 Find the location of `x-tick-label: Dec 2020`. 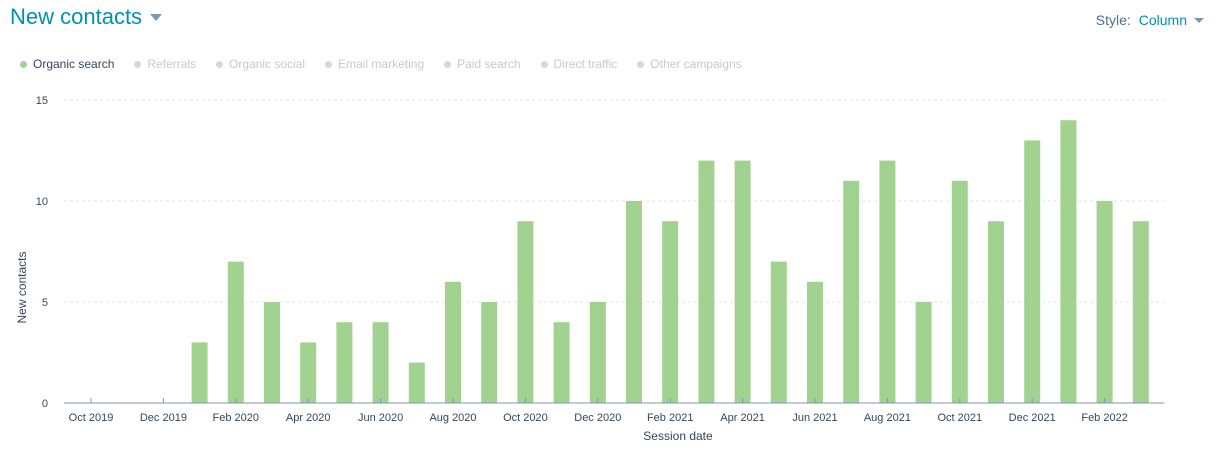

x-tick-label: Dec 2020 is located at coordinates (597, 418).